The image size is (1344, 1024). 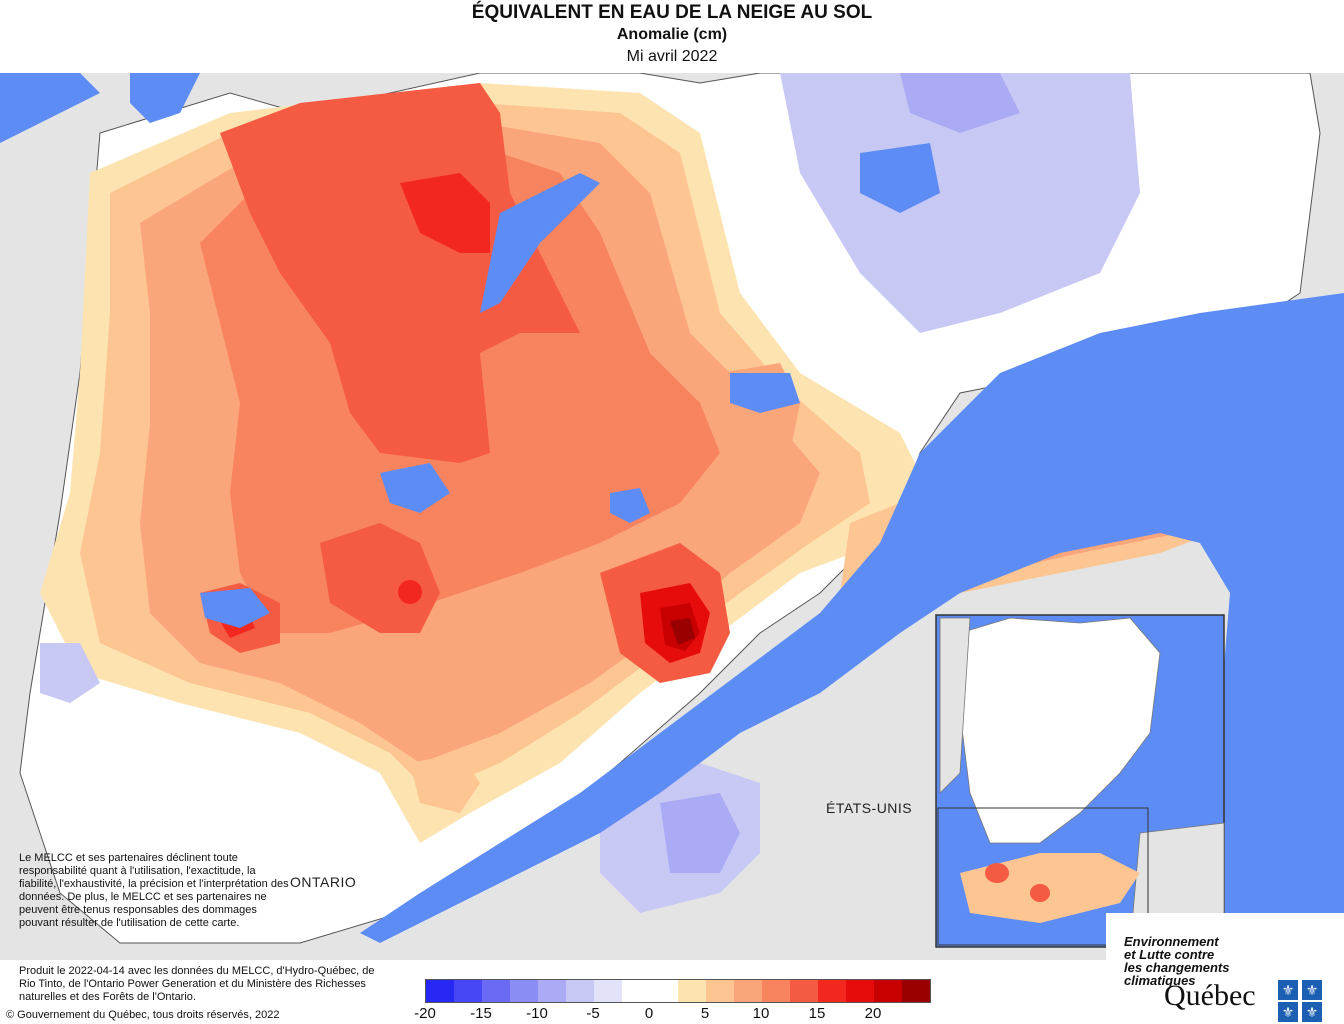 What do you see at coordinates (1210, 995) in the screenshot?
I see `quebec-wordmark: Québec` at bounding box center [1210, 995].